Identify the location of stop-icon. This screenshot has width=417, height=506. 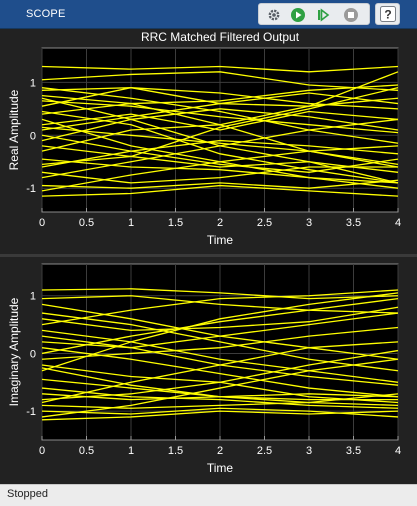
(351, 15).